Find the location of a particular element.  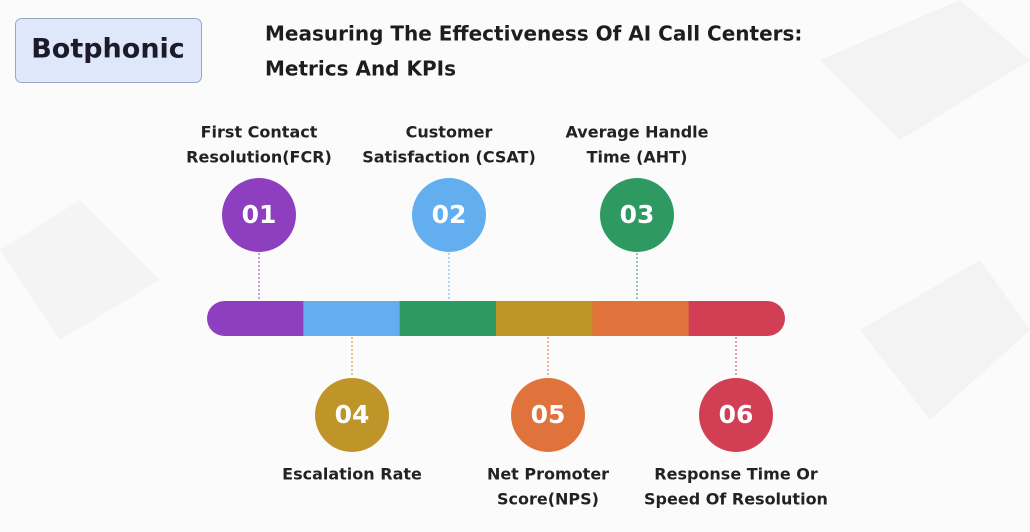

number: 01 is located at coordinates (259, 214).